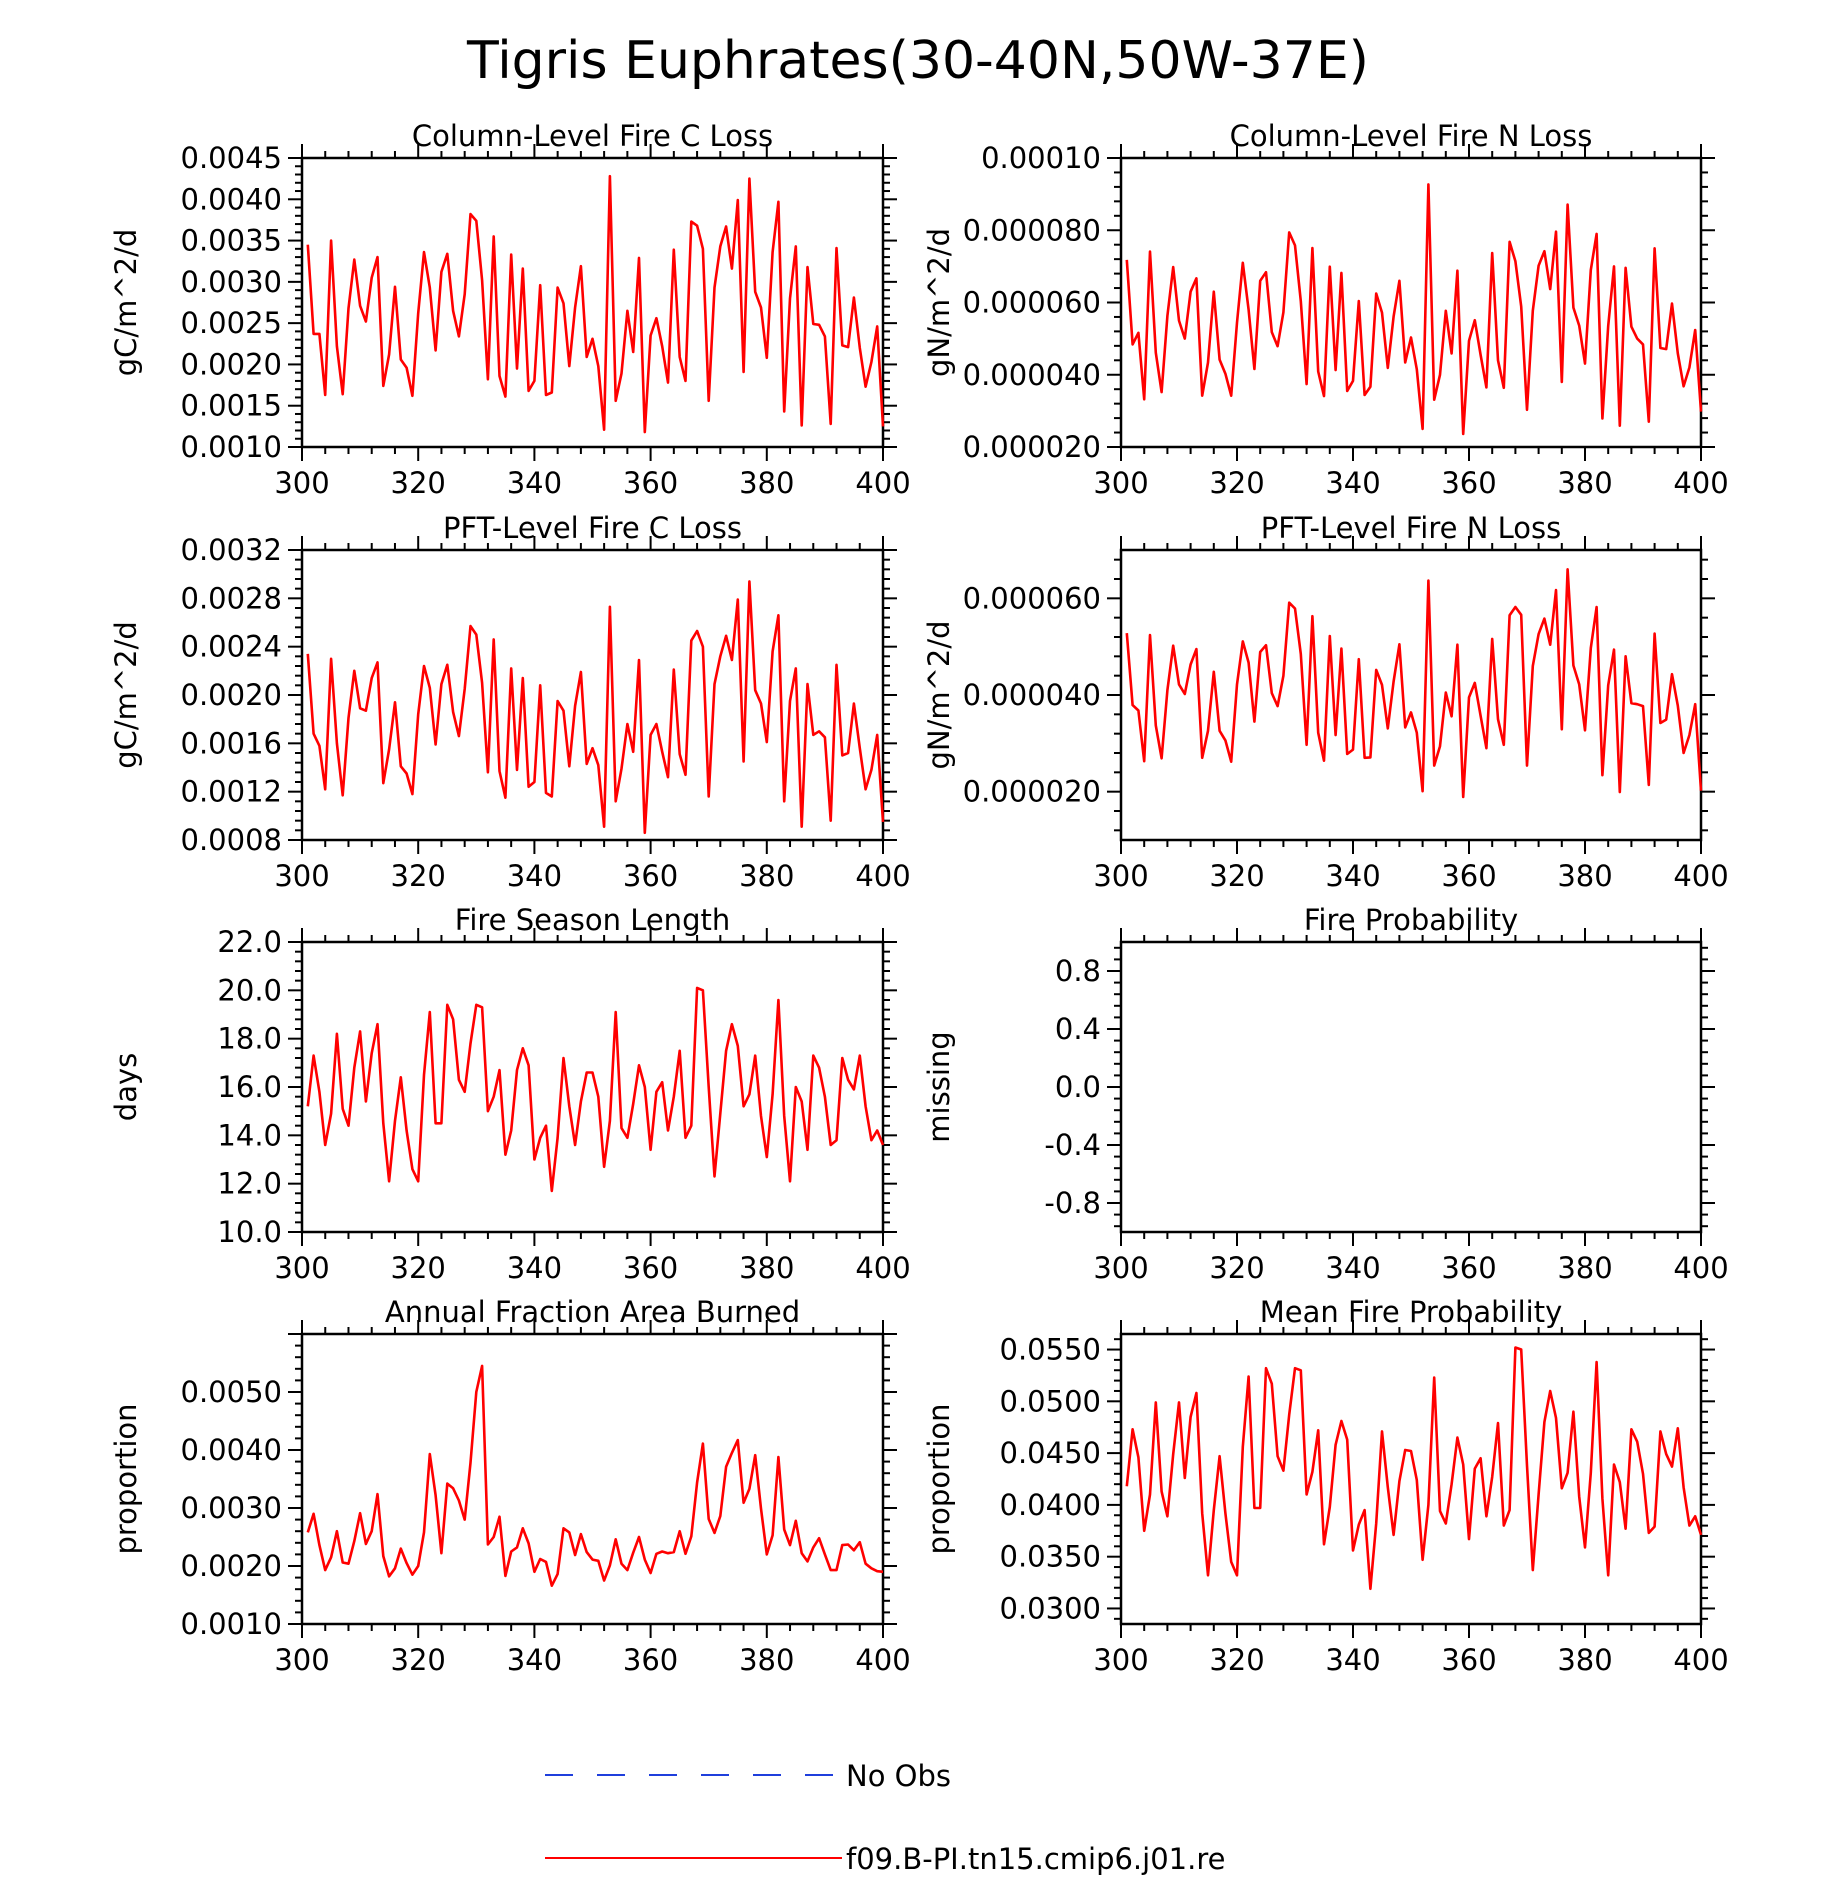 Image resolution: width=1836 pixels, height=1877 pixels. What do you see at coordinates (1050, 1505) in the screenshot?
I see `y-tick-label: 0.0400` at bounding box center [1050, 1505].